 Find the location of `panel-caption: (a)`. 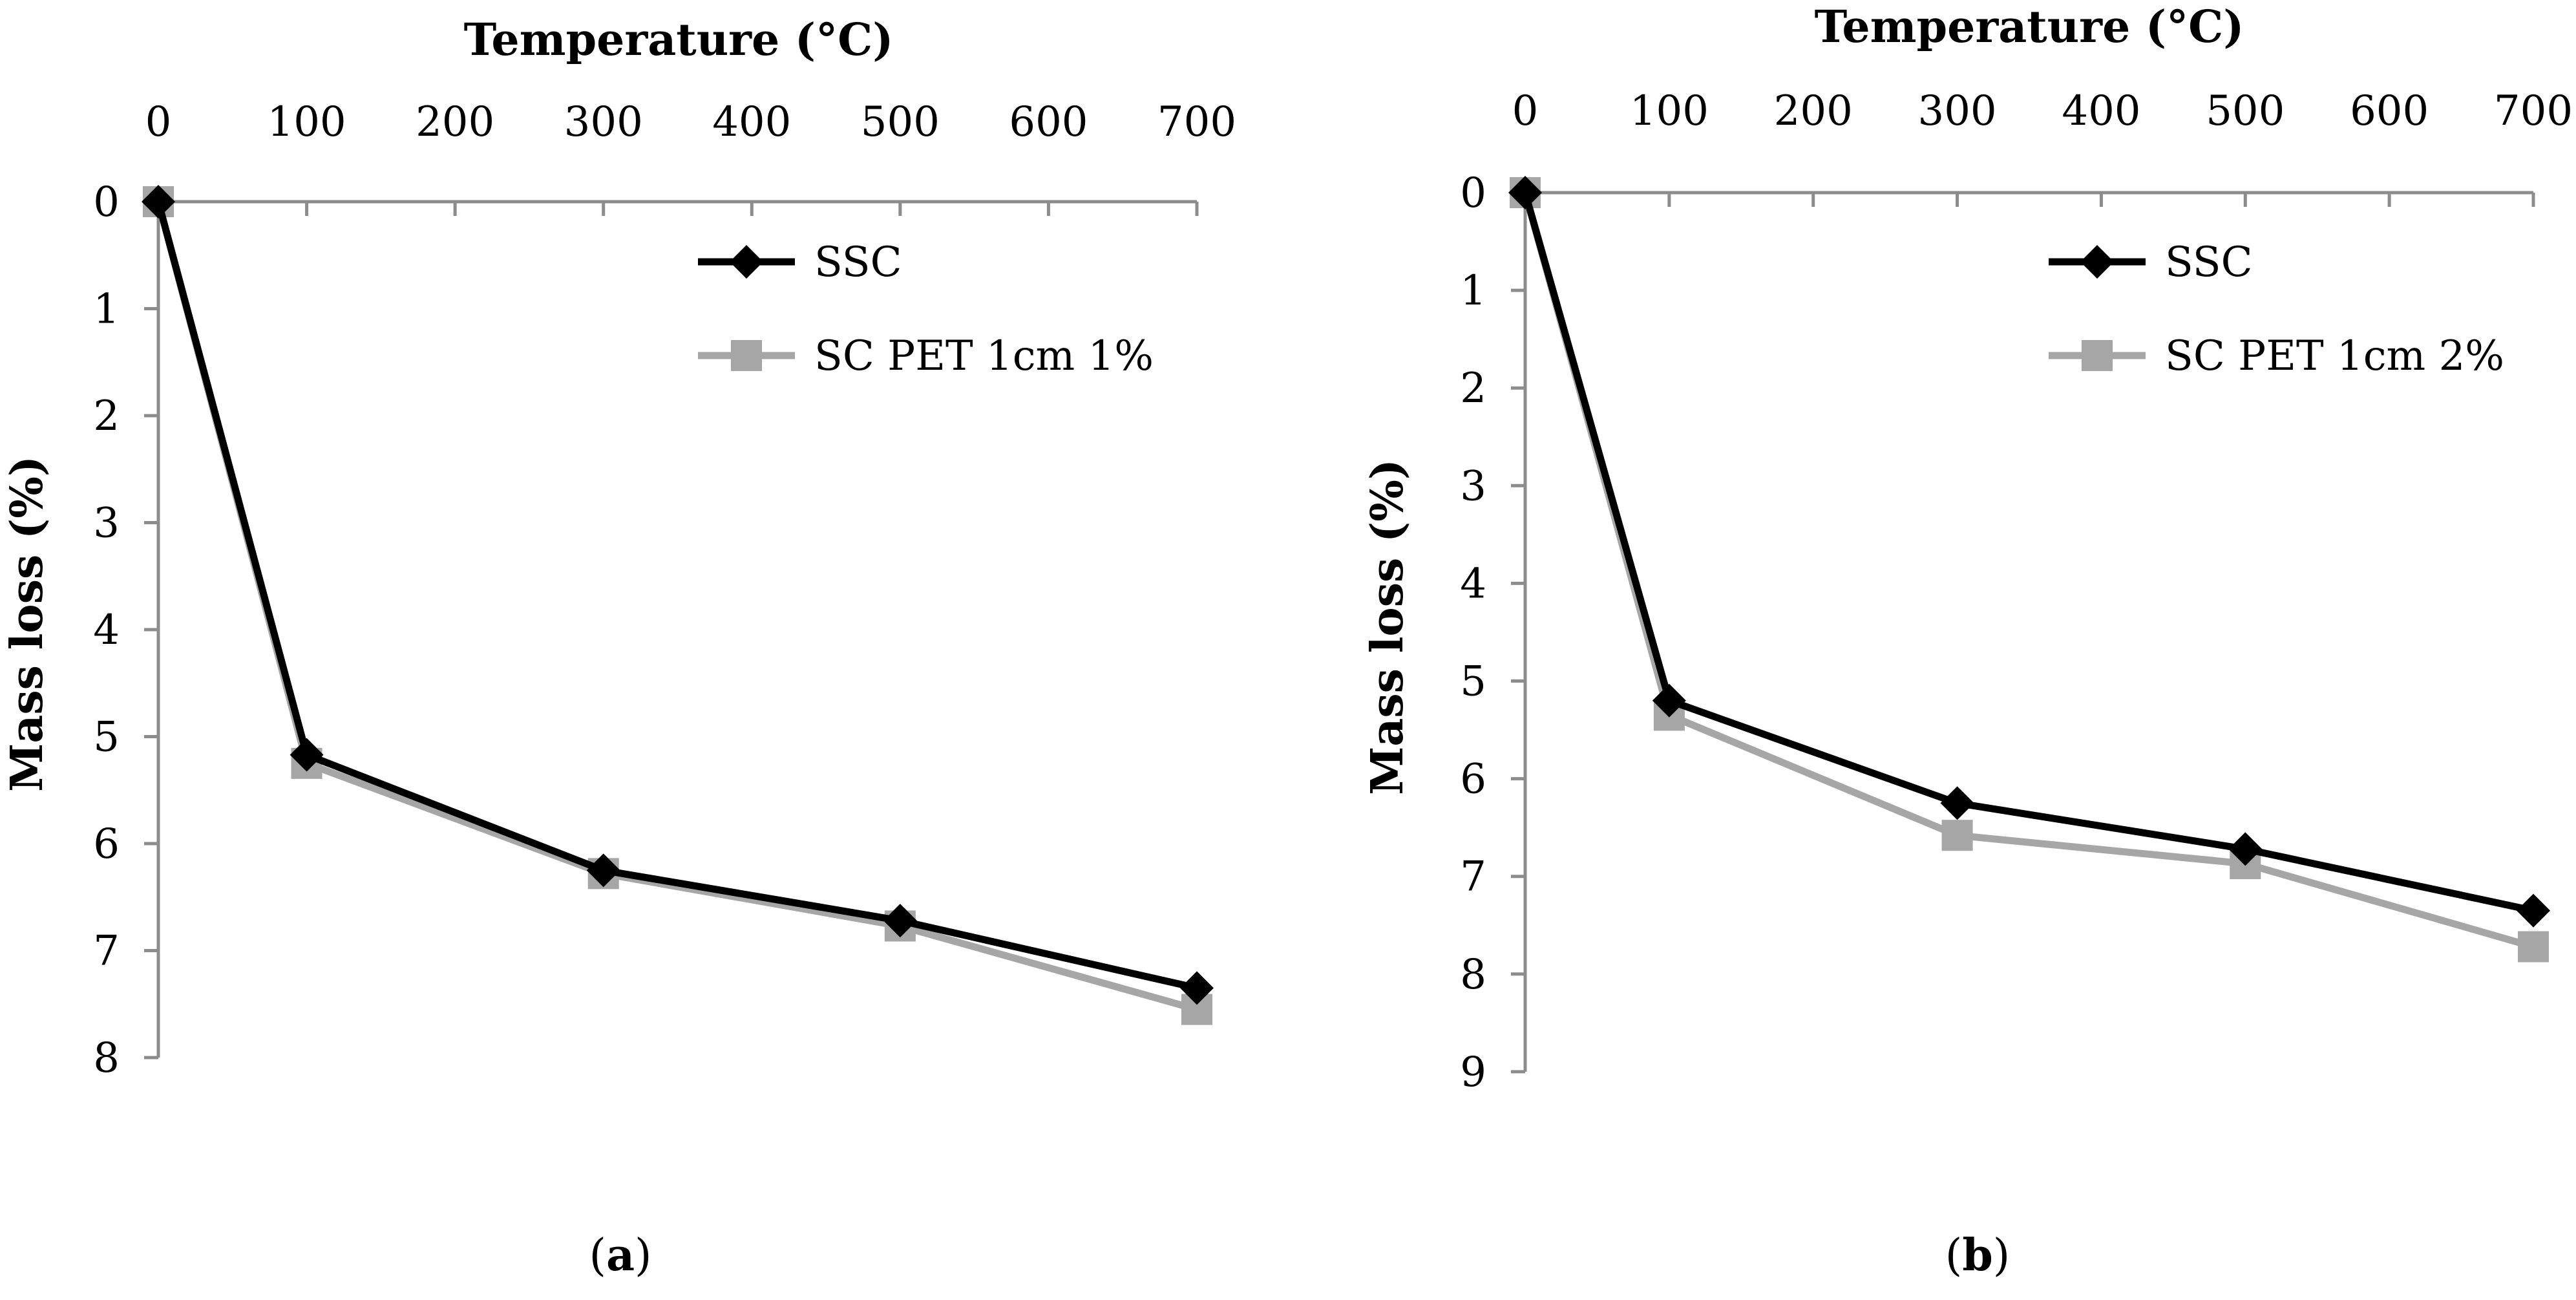

panel-caption: (a) is located at coordinates (620, 1255).